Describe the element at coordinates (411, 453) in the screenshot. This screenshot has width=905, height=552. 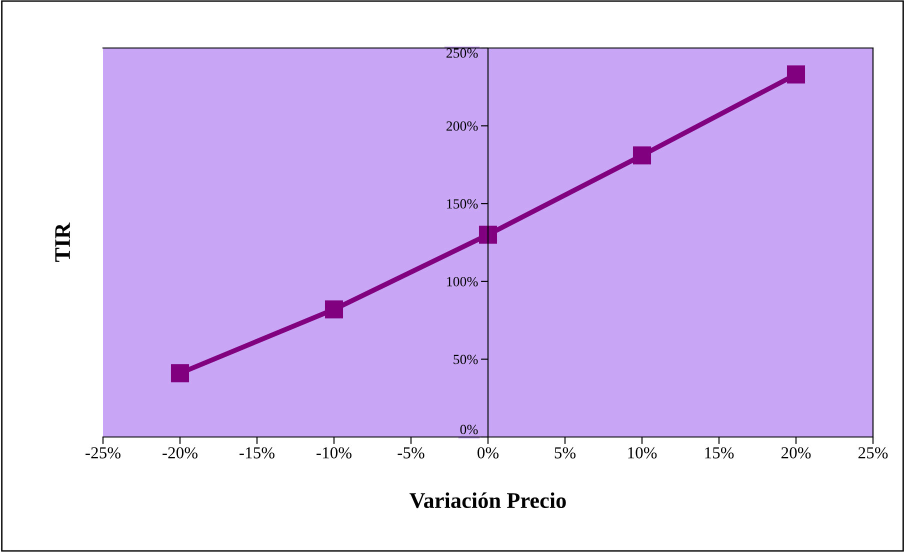
I see `x-tick-label: -5%` at that location.